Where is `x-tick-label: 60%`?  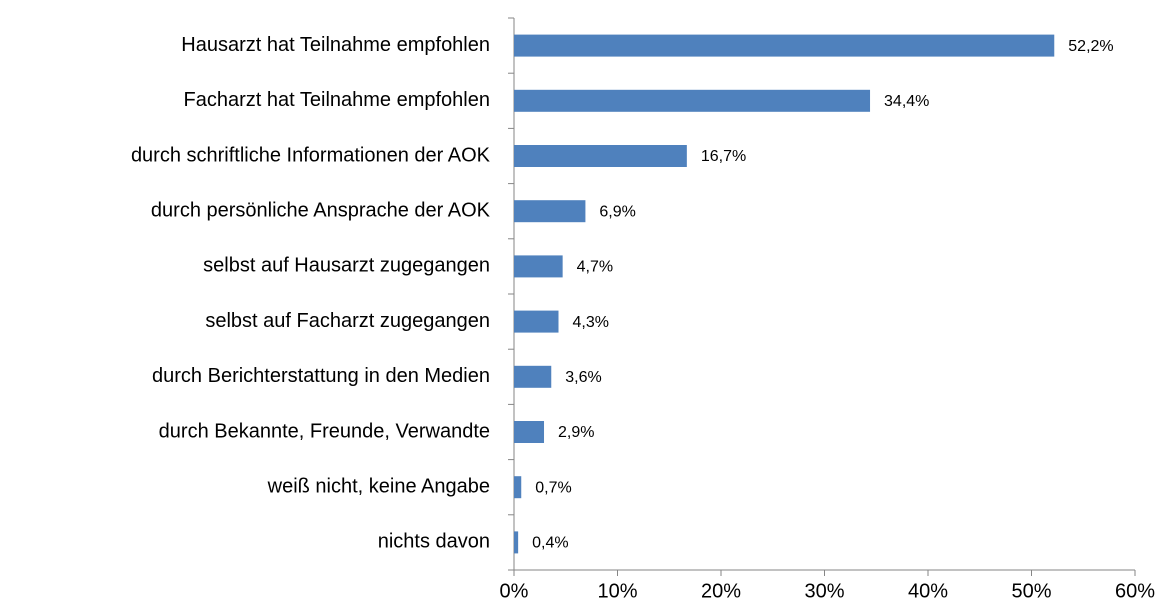
x-tick-label: 60% is located at coordinates (1135, 591).